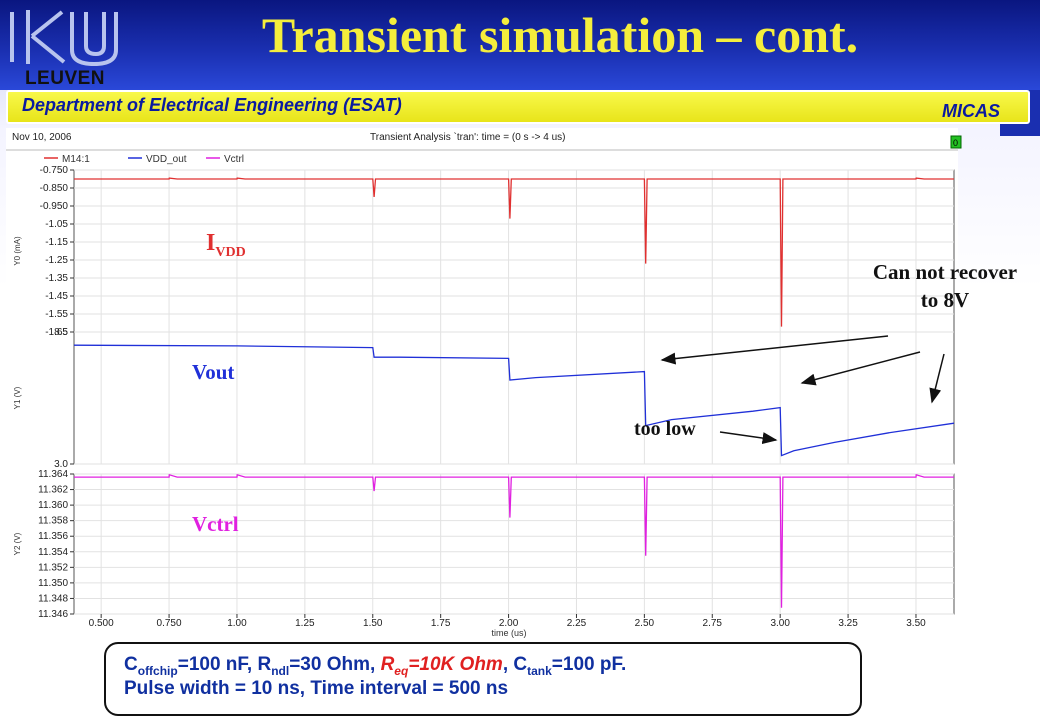  What do you see at coordinates (713, 623) in the screenshot?
I see `xtick-label: 2.75` at bounding box center [713, 623].